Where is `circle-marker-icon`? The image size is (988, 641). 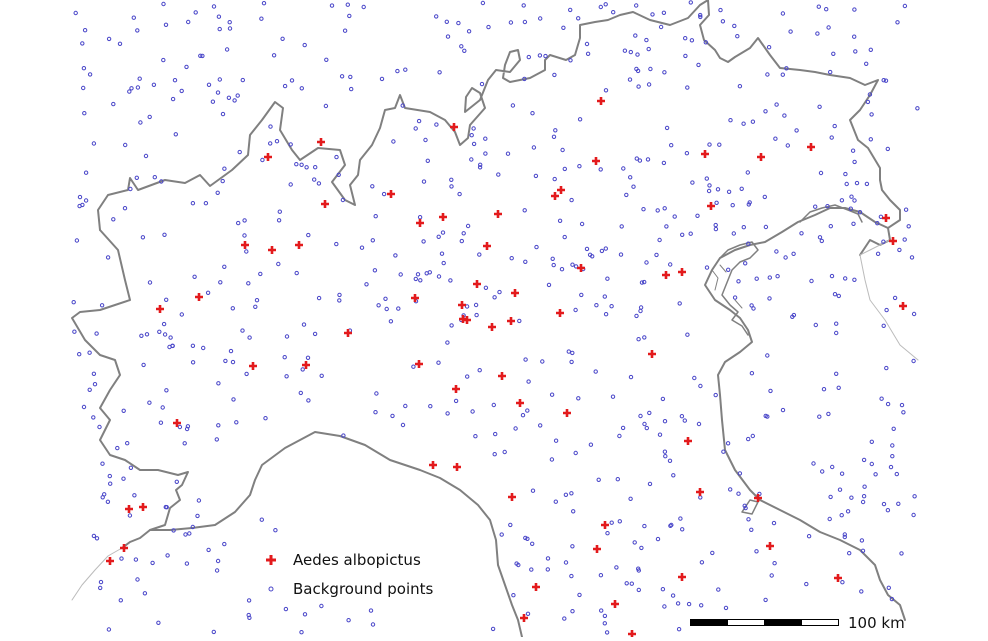 circle-marker-icon is located at coordinates (271, 589).